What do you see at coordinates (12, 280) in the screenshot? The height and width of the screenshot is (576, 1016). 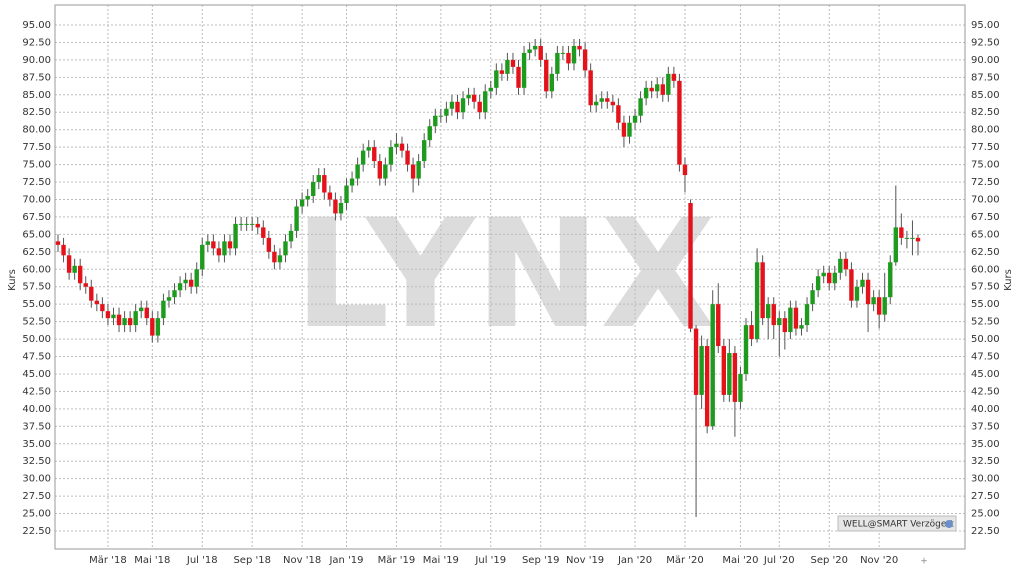 I see `y-axis-label: Kurs` at bounding box center [12, 280].